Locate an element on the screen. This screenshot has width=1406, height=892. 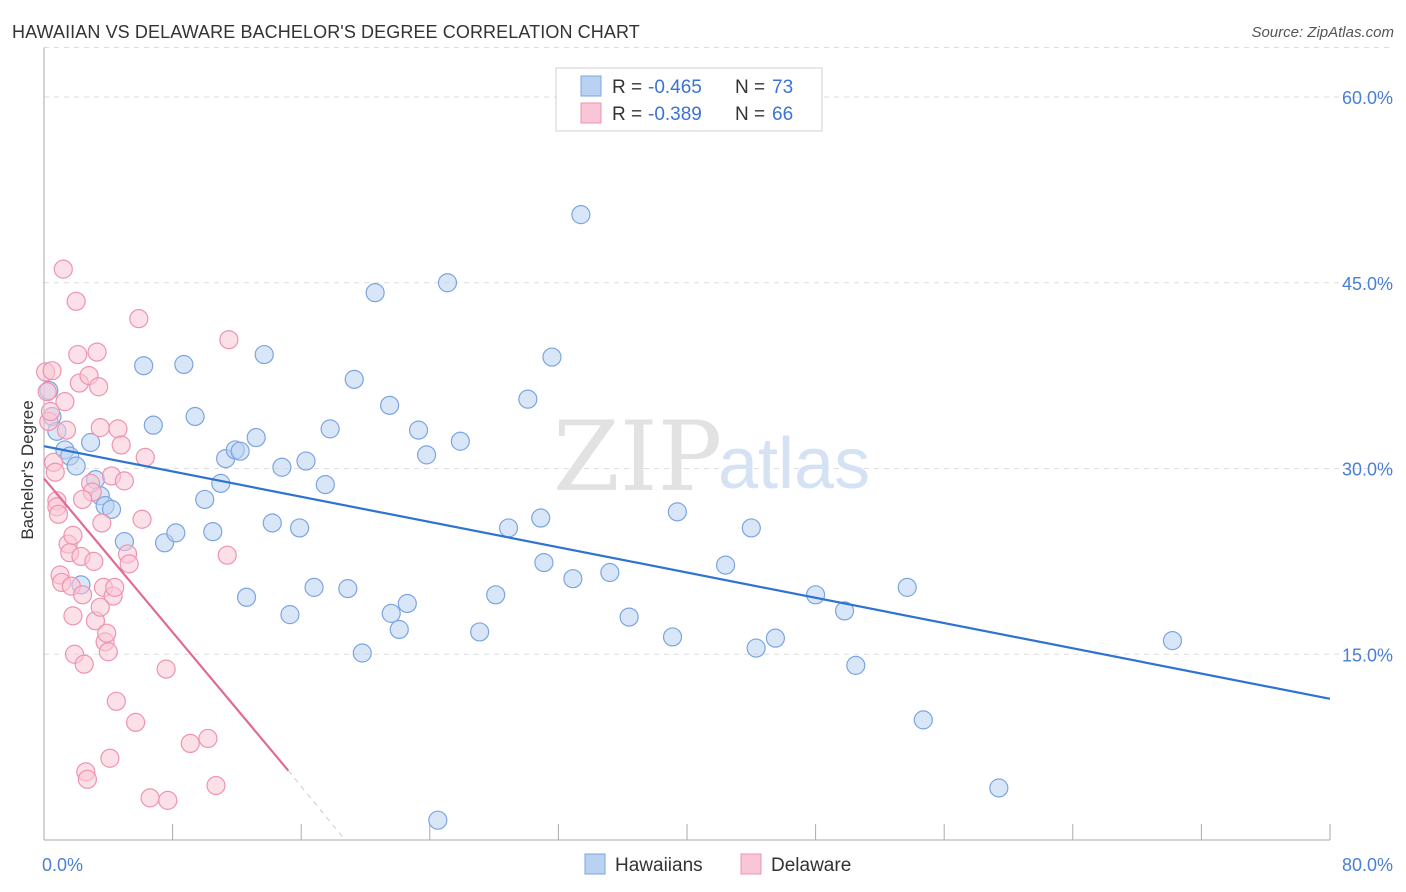
y-axis-label: Bachelor's Degree is located at coordinates (27, 469).